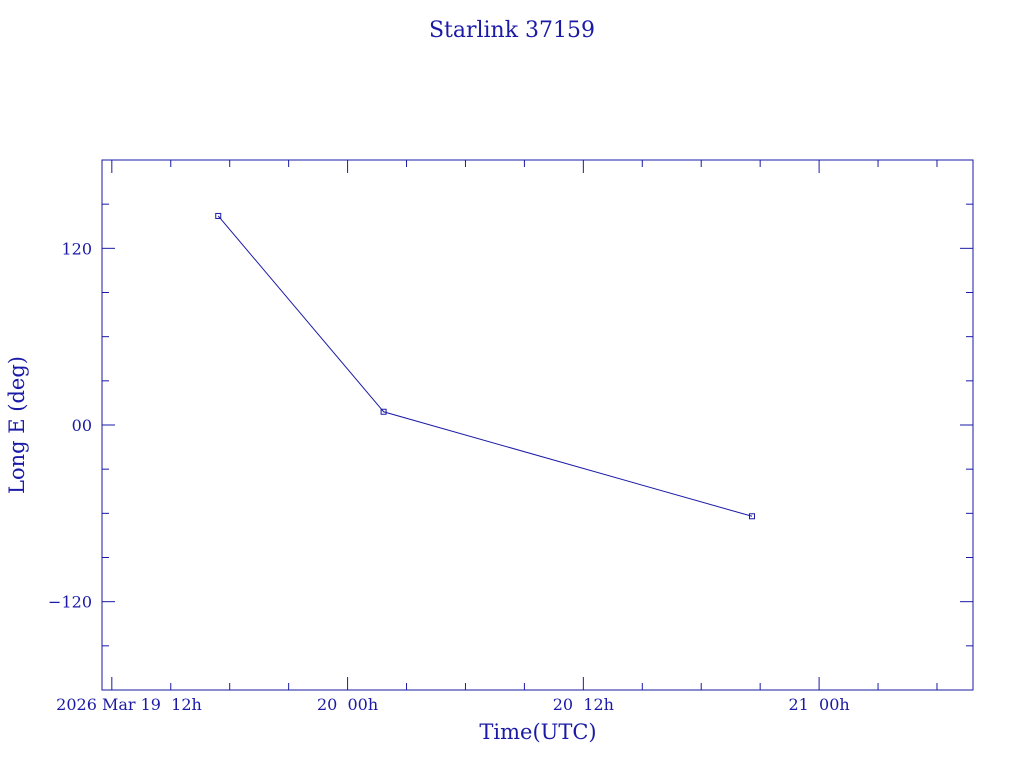 The height and width of the screenshot is (768, 1024). What do you see at coordinates (82, 425) in the screenshot?
I see `y-tick-label: 00` at bounding box center [82, 425].